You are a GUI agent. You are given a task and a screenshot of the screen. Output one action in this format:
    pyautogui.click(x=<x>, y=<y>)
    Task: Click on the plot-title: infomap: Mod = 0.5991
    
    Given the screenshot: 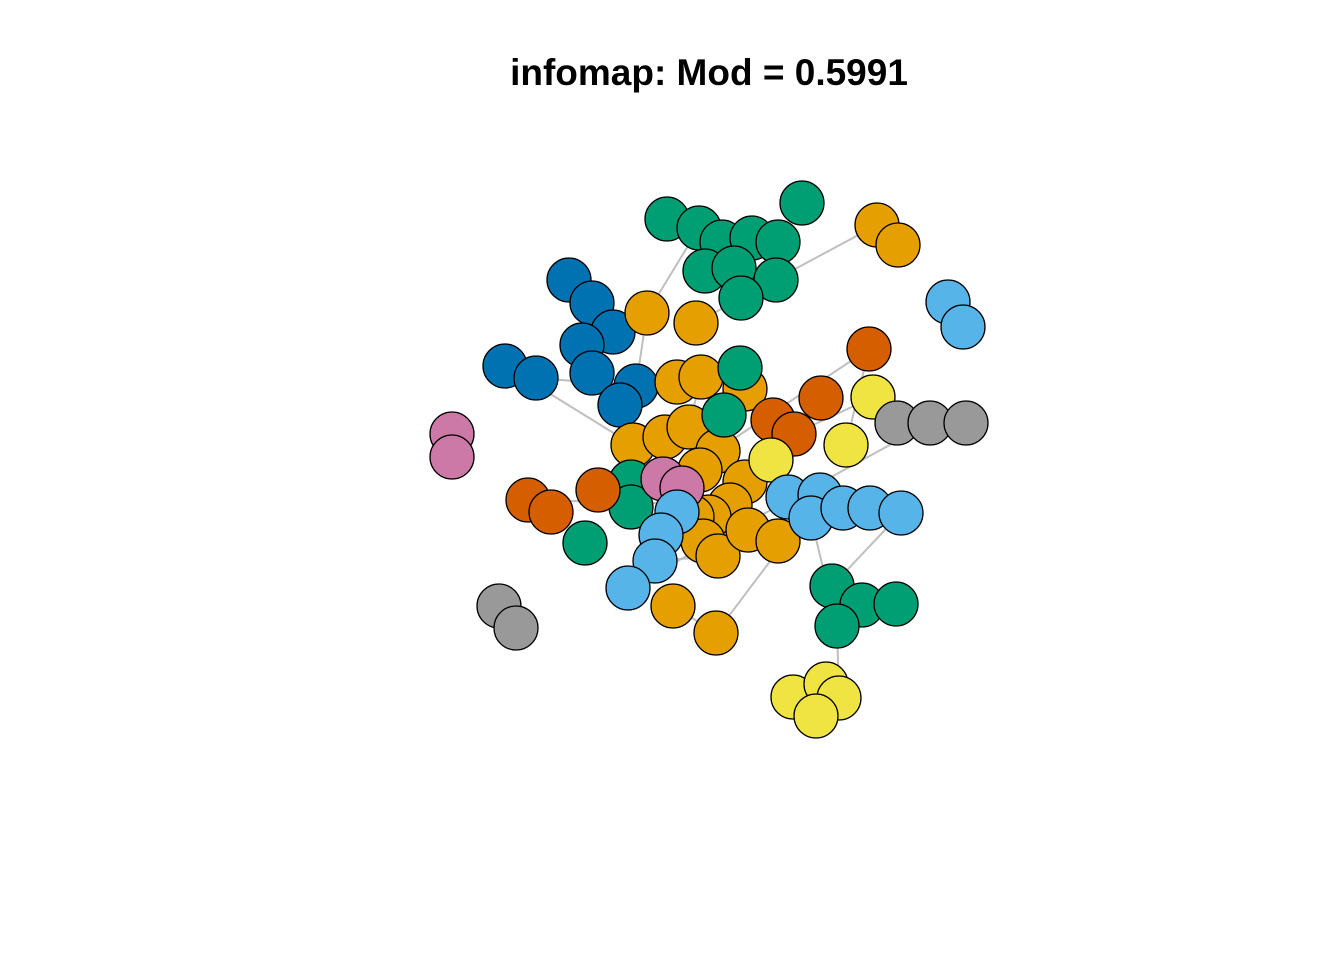 What is the action you would take?
    pyautogui.click(x=709, y=72)
    